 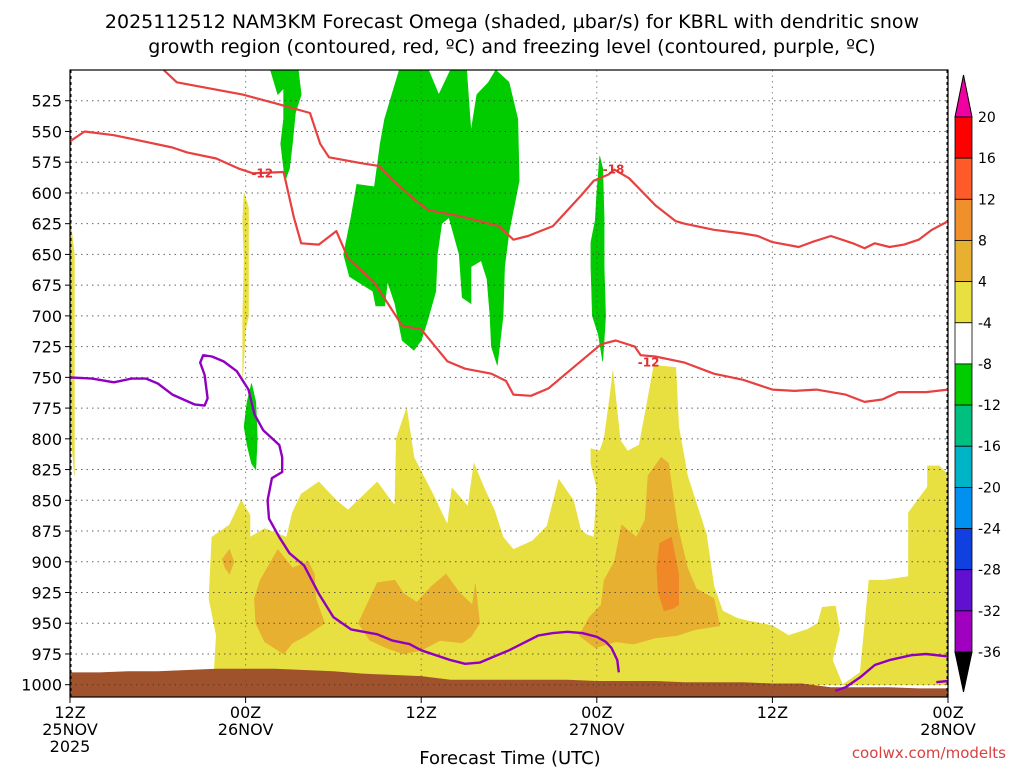 I want to click on terrain-fill, so click(x=509, y=682).